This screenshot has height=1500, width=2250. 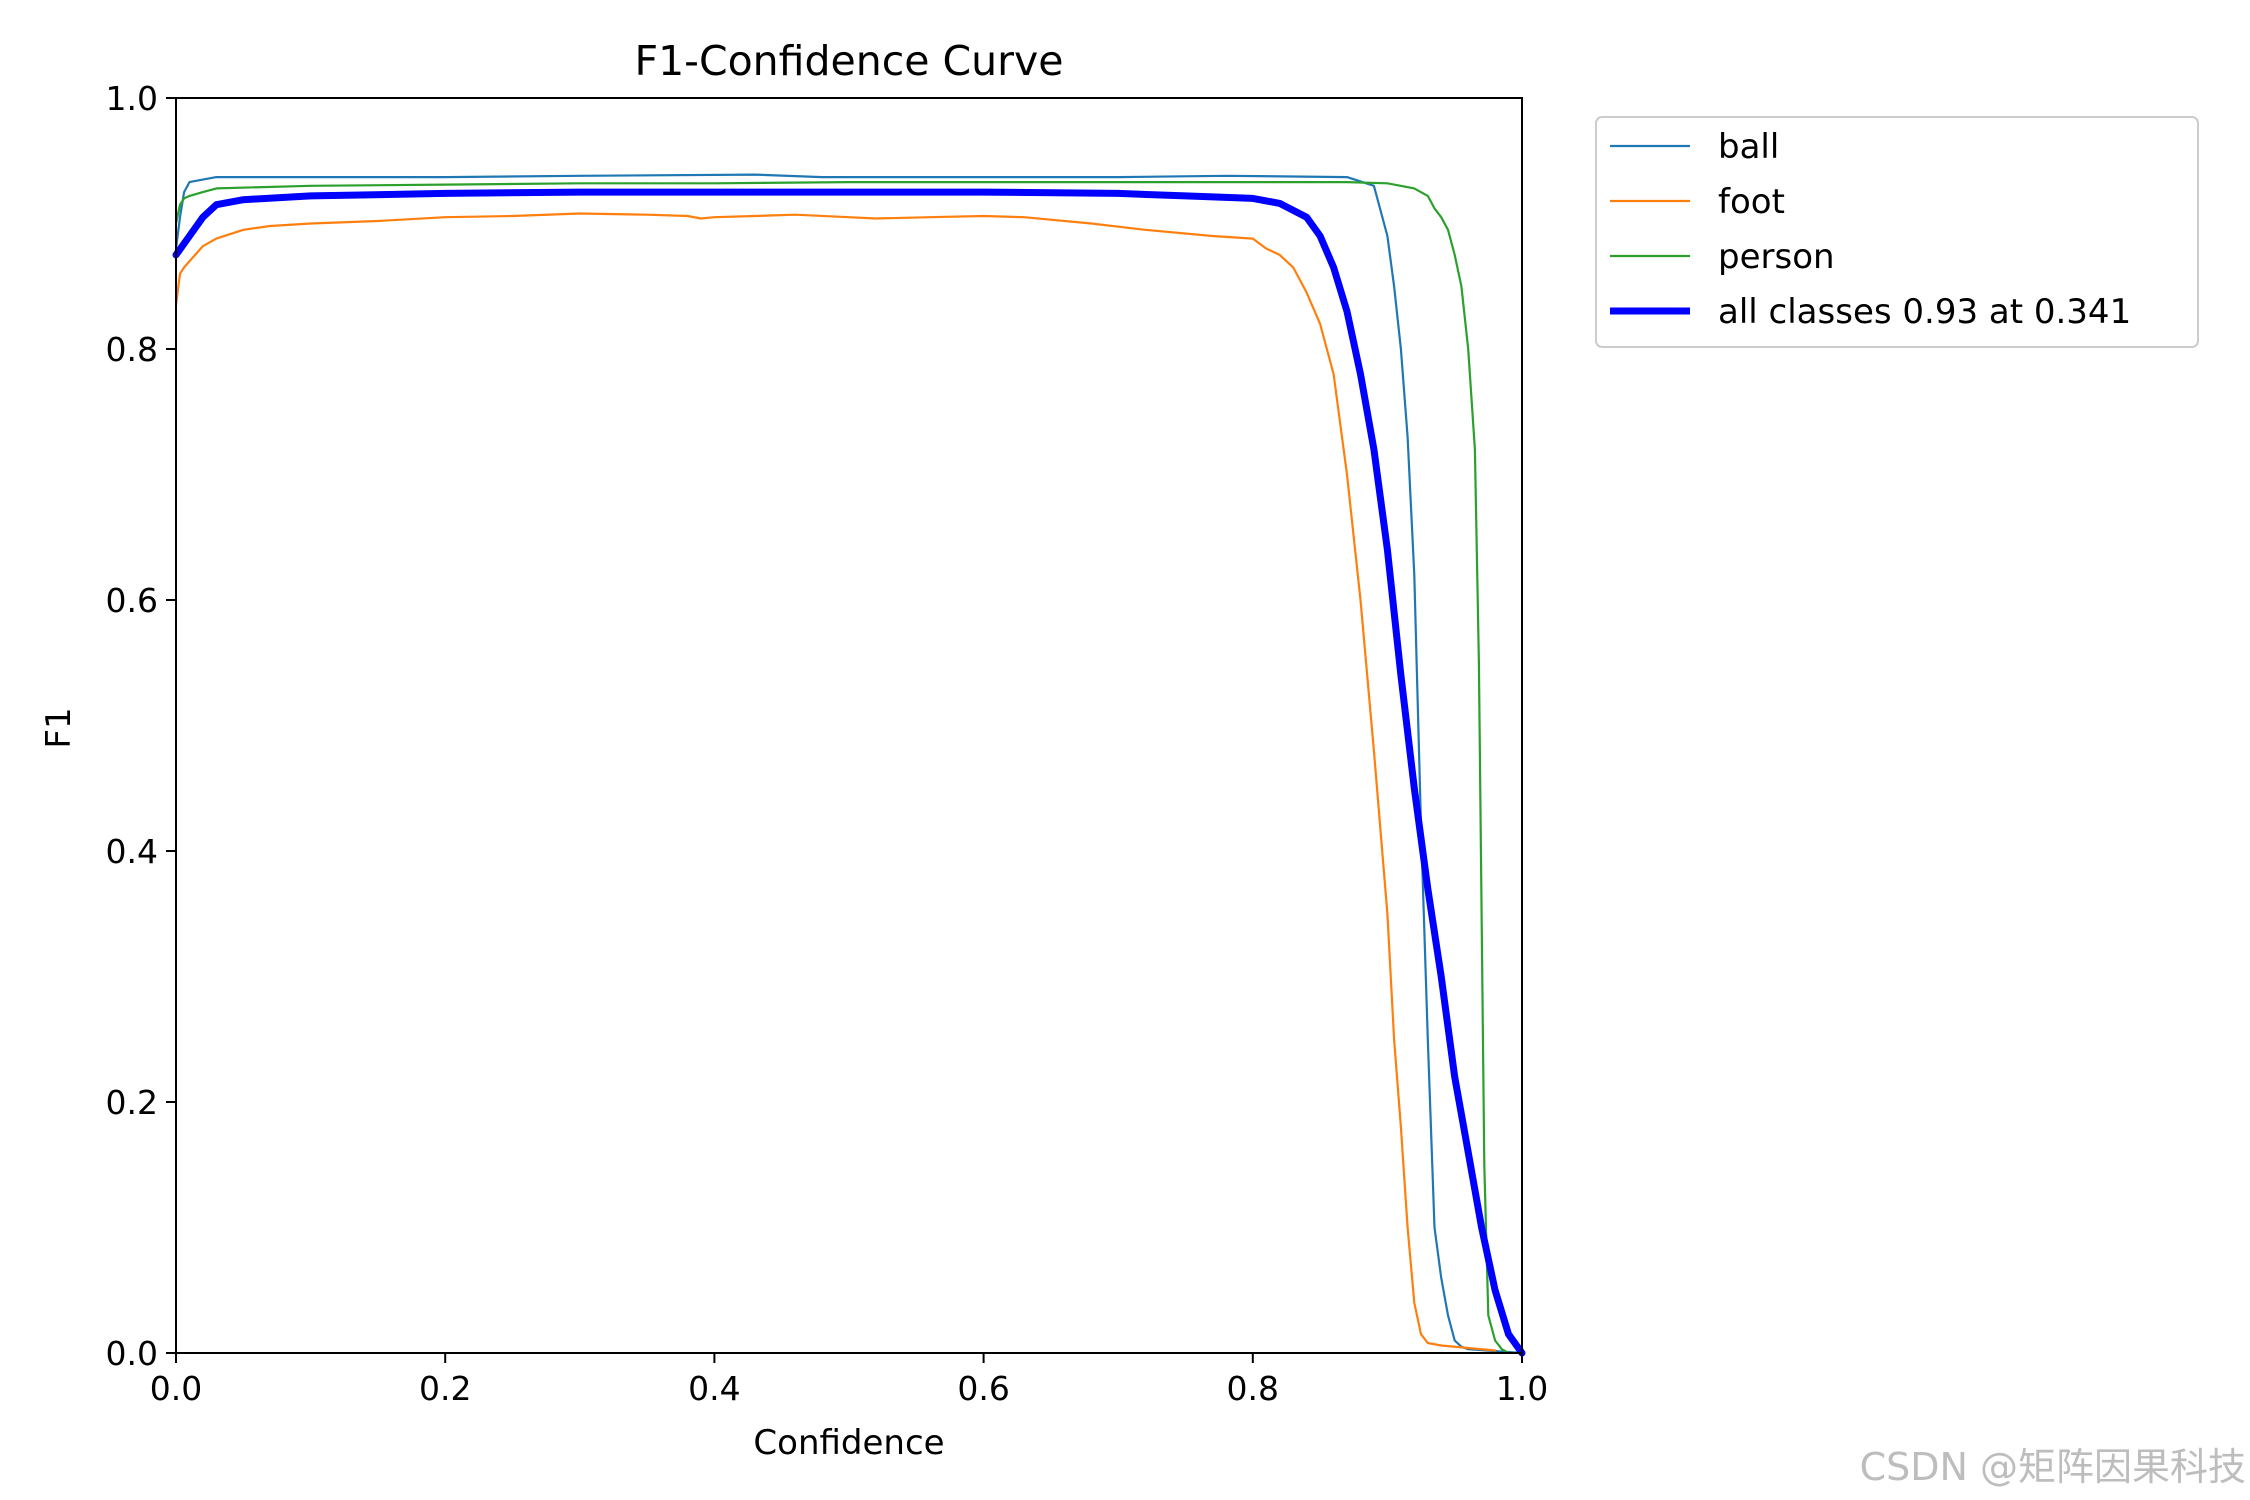 I want to click on legend-label-foot: foot, so click(x=1751, y=202).